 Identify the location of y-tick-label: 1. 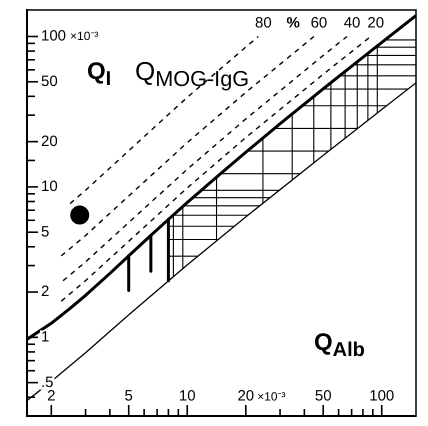
(45, 337).